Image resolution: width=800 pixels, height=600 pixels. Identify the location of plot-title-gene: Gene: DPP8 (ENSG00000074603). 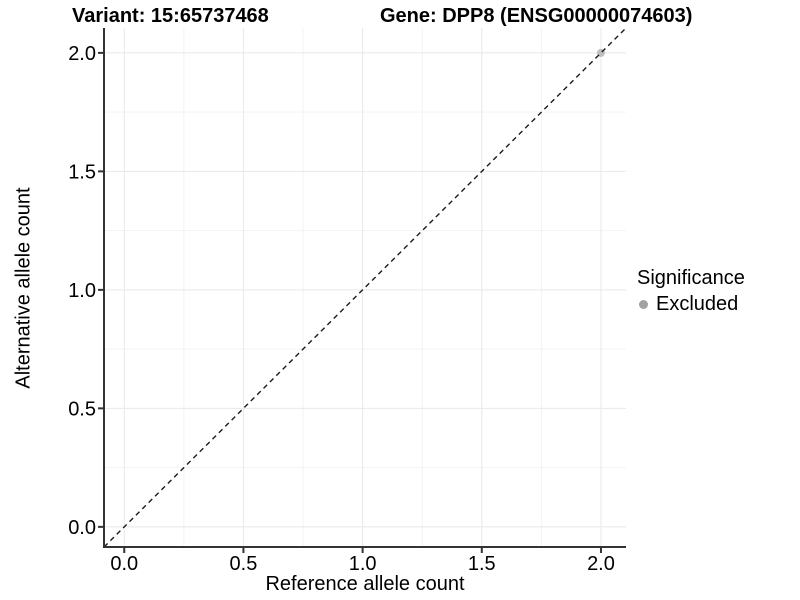
(536, 16).